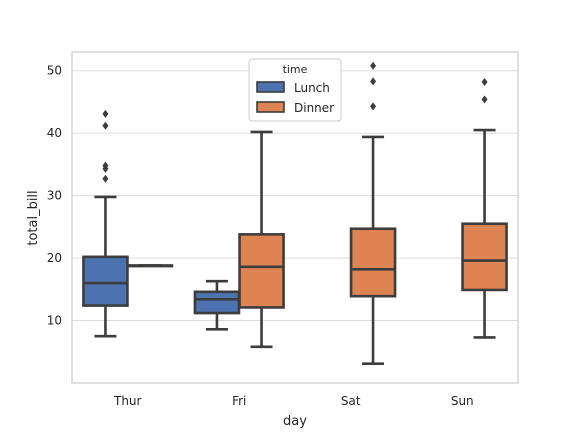 This screenshot has width=576, height=432. What do you see at coordinates (484, 208) in the screenshot?
I see `box-dinner-sun` at bounding box center [484, 208].